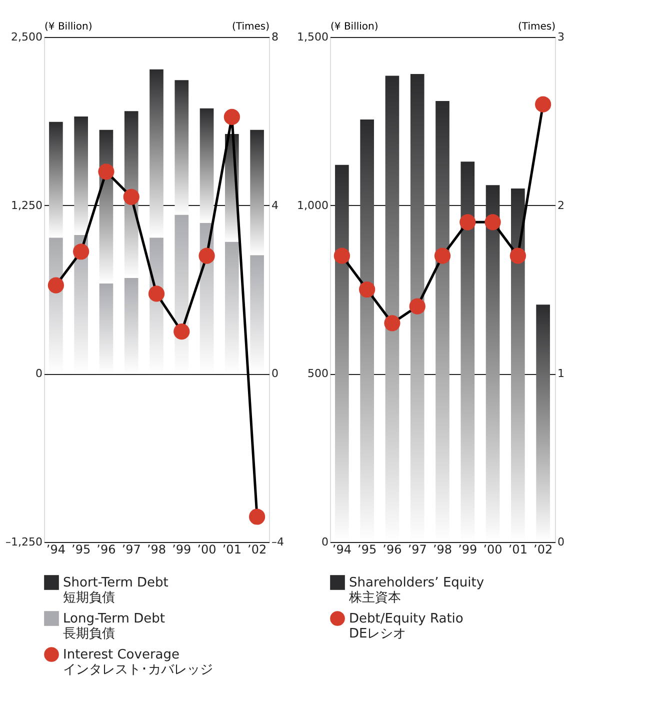 The image size is (656, 727). Describe the element at coordinates (406, 627) in the screenshot. I see `legend-label: Debt/Equity Ratio DEレシオ` at that location.